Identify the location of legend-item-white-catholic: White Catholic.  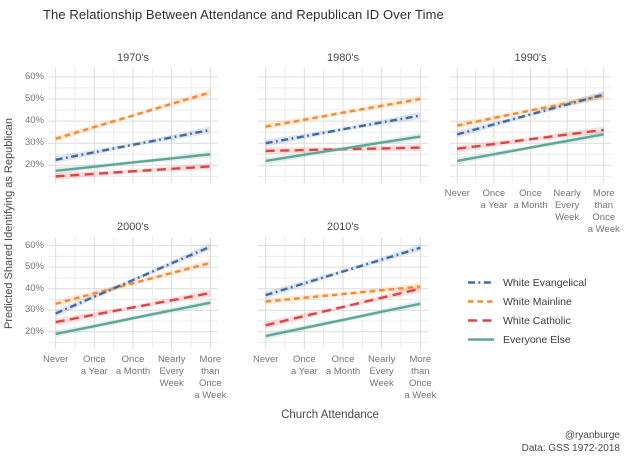
(527, 320).